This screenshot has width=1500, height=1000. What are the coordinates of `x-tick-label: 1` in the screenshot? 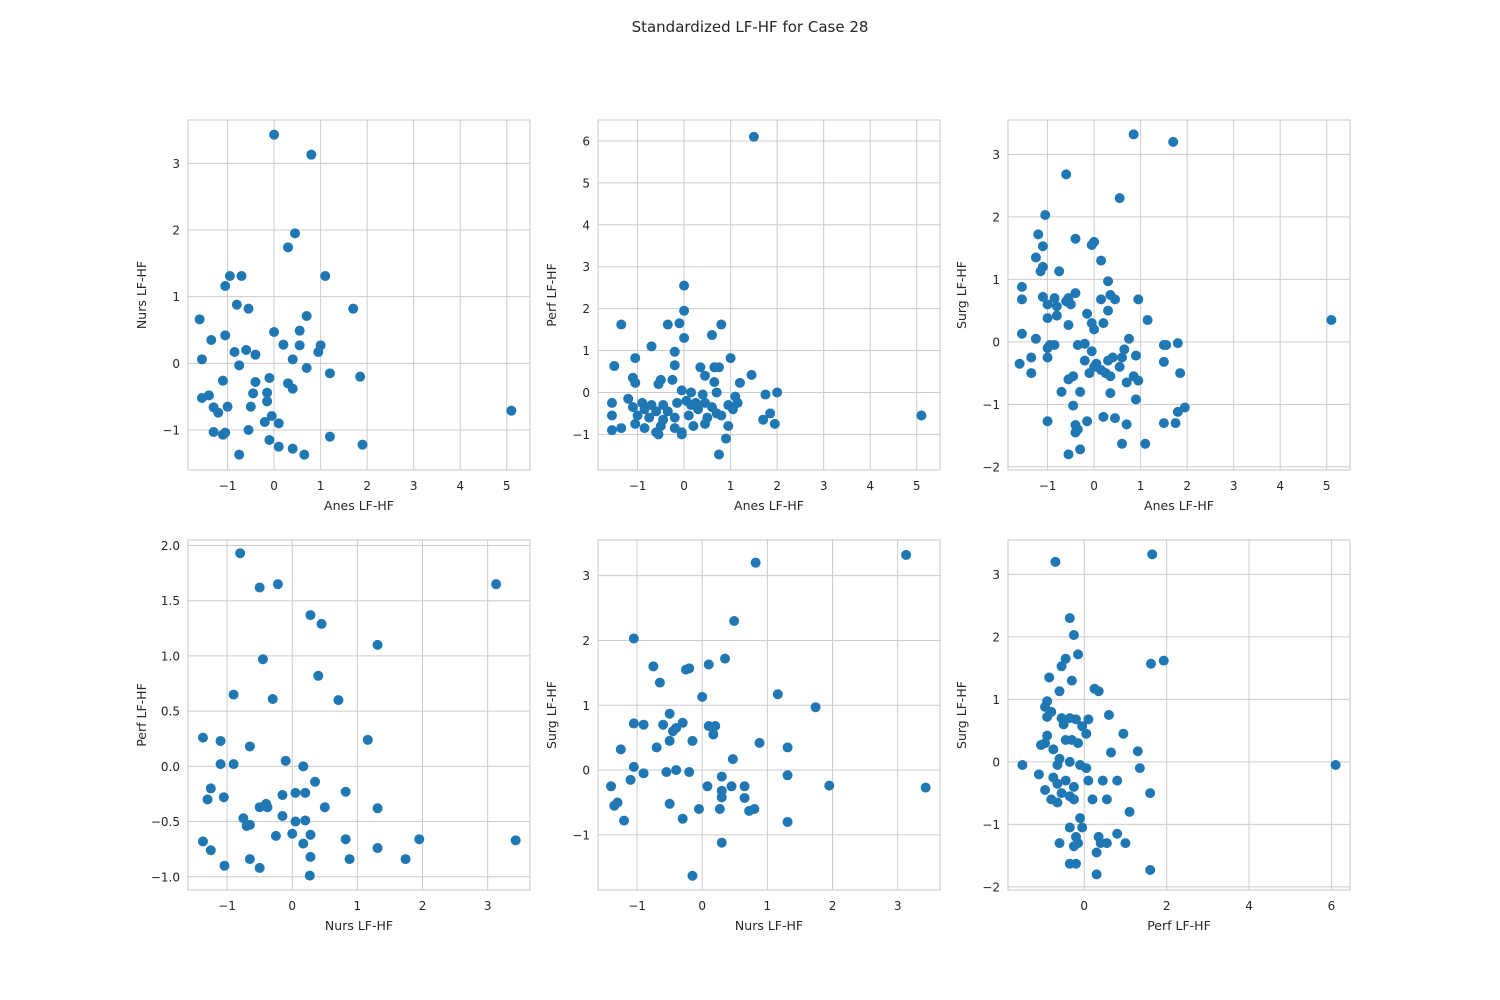 It's located at (321, 486).